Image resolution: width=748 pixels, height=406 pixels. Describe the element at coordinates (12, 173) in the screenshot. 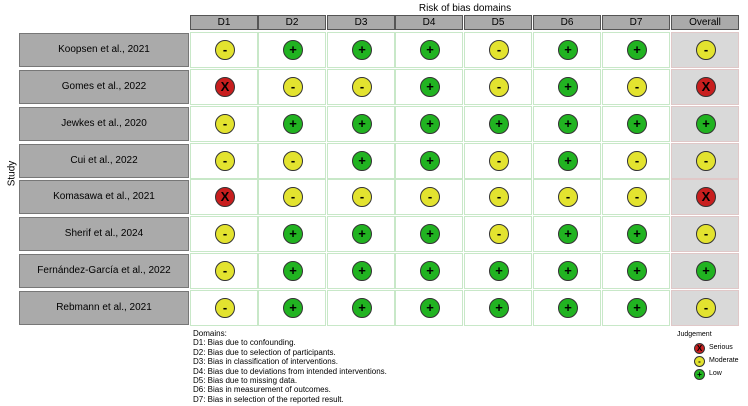

I see `y-axis-label: Study` at that location.